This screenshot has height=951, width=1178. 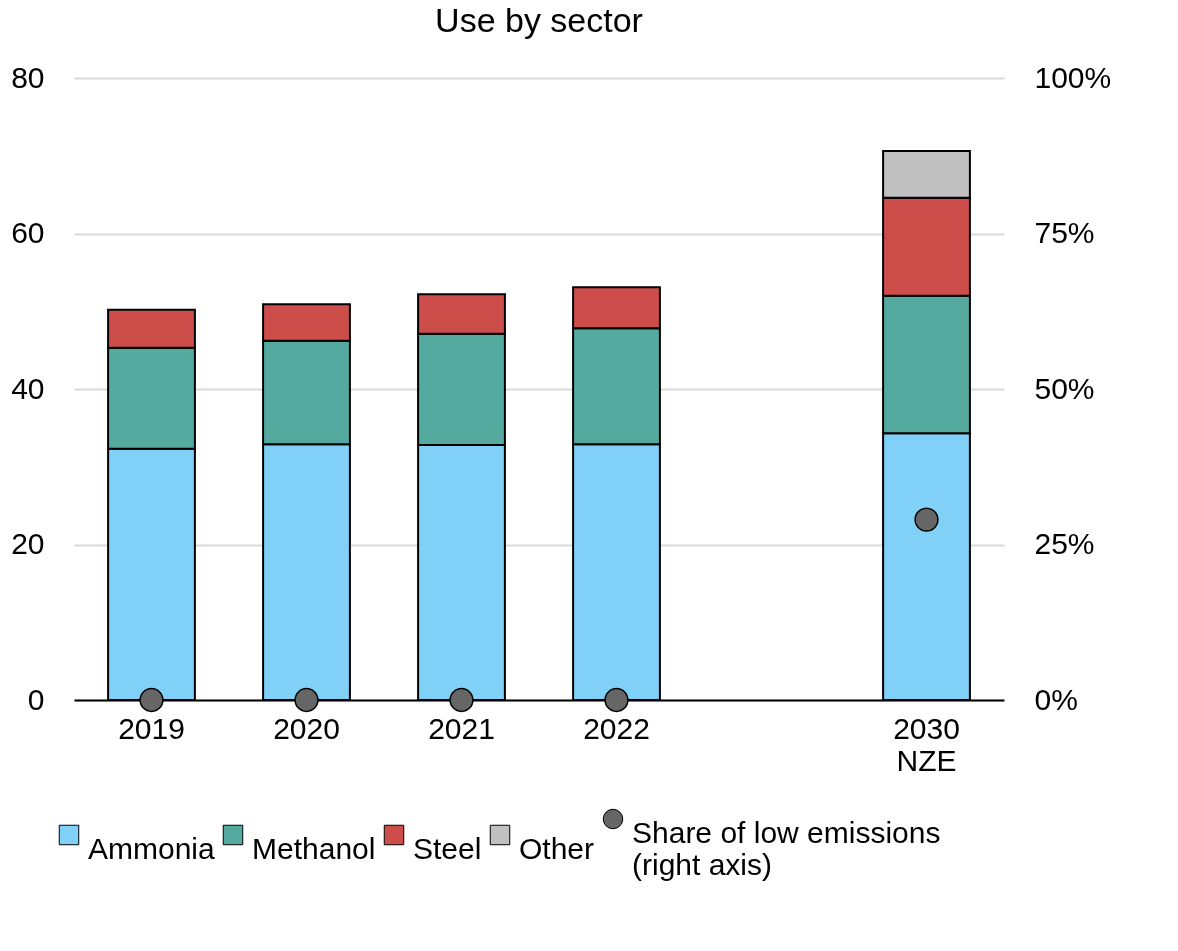 I want to click on legend-label: Steel, so click(x=447, y=848).